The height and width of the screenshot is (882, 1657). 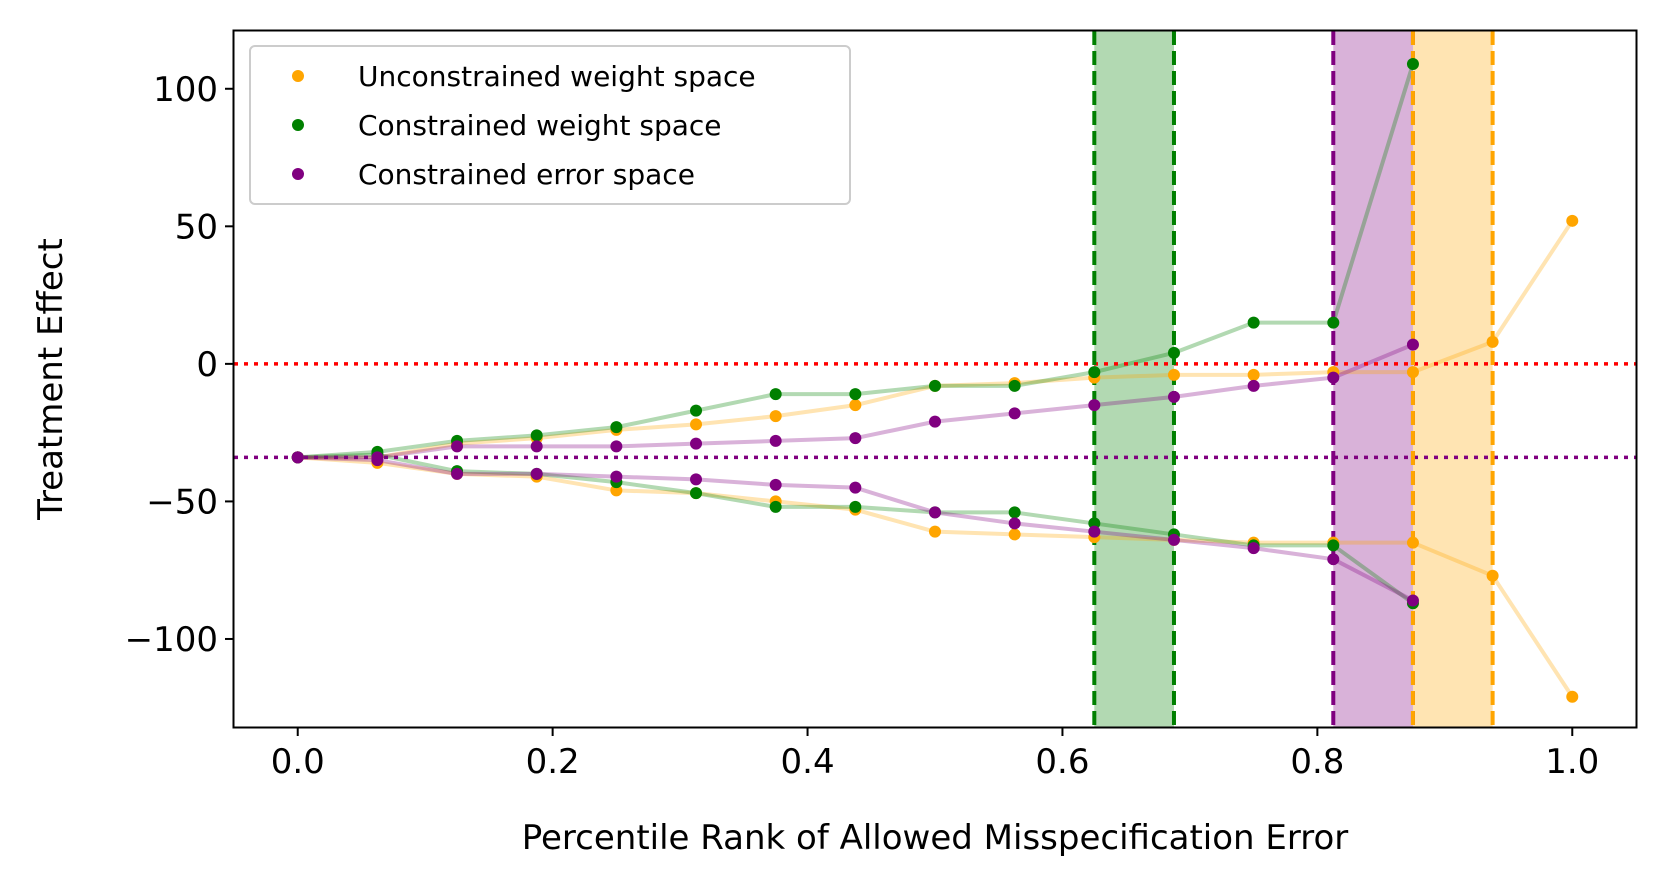 I want to click on x-tick-label: 0.4, so click(x=808, y=762).